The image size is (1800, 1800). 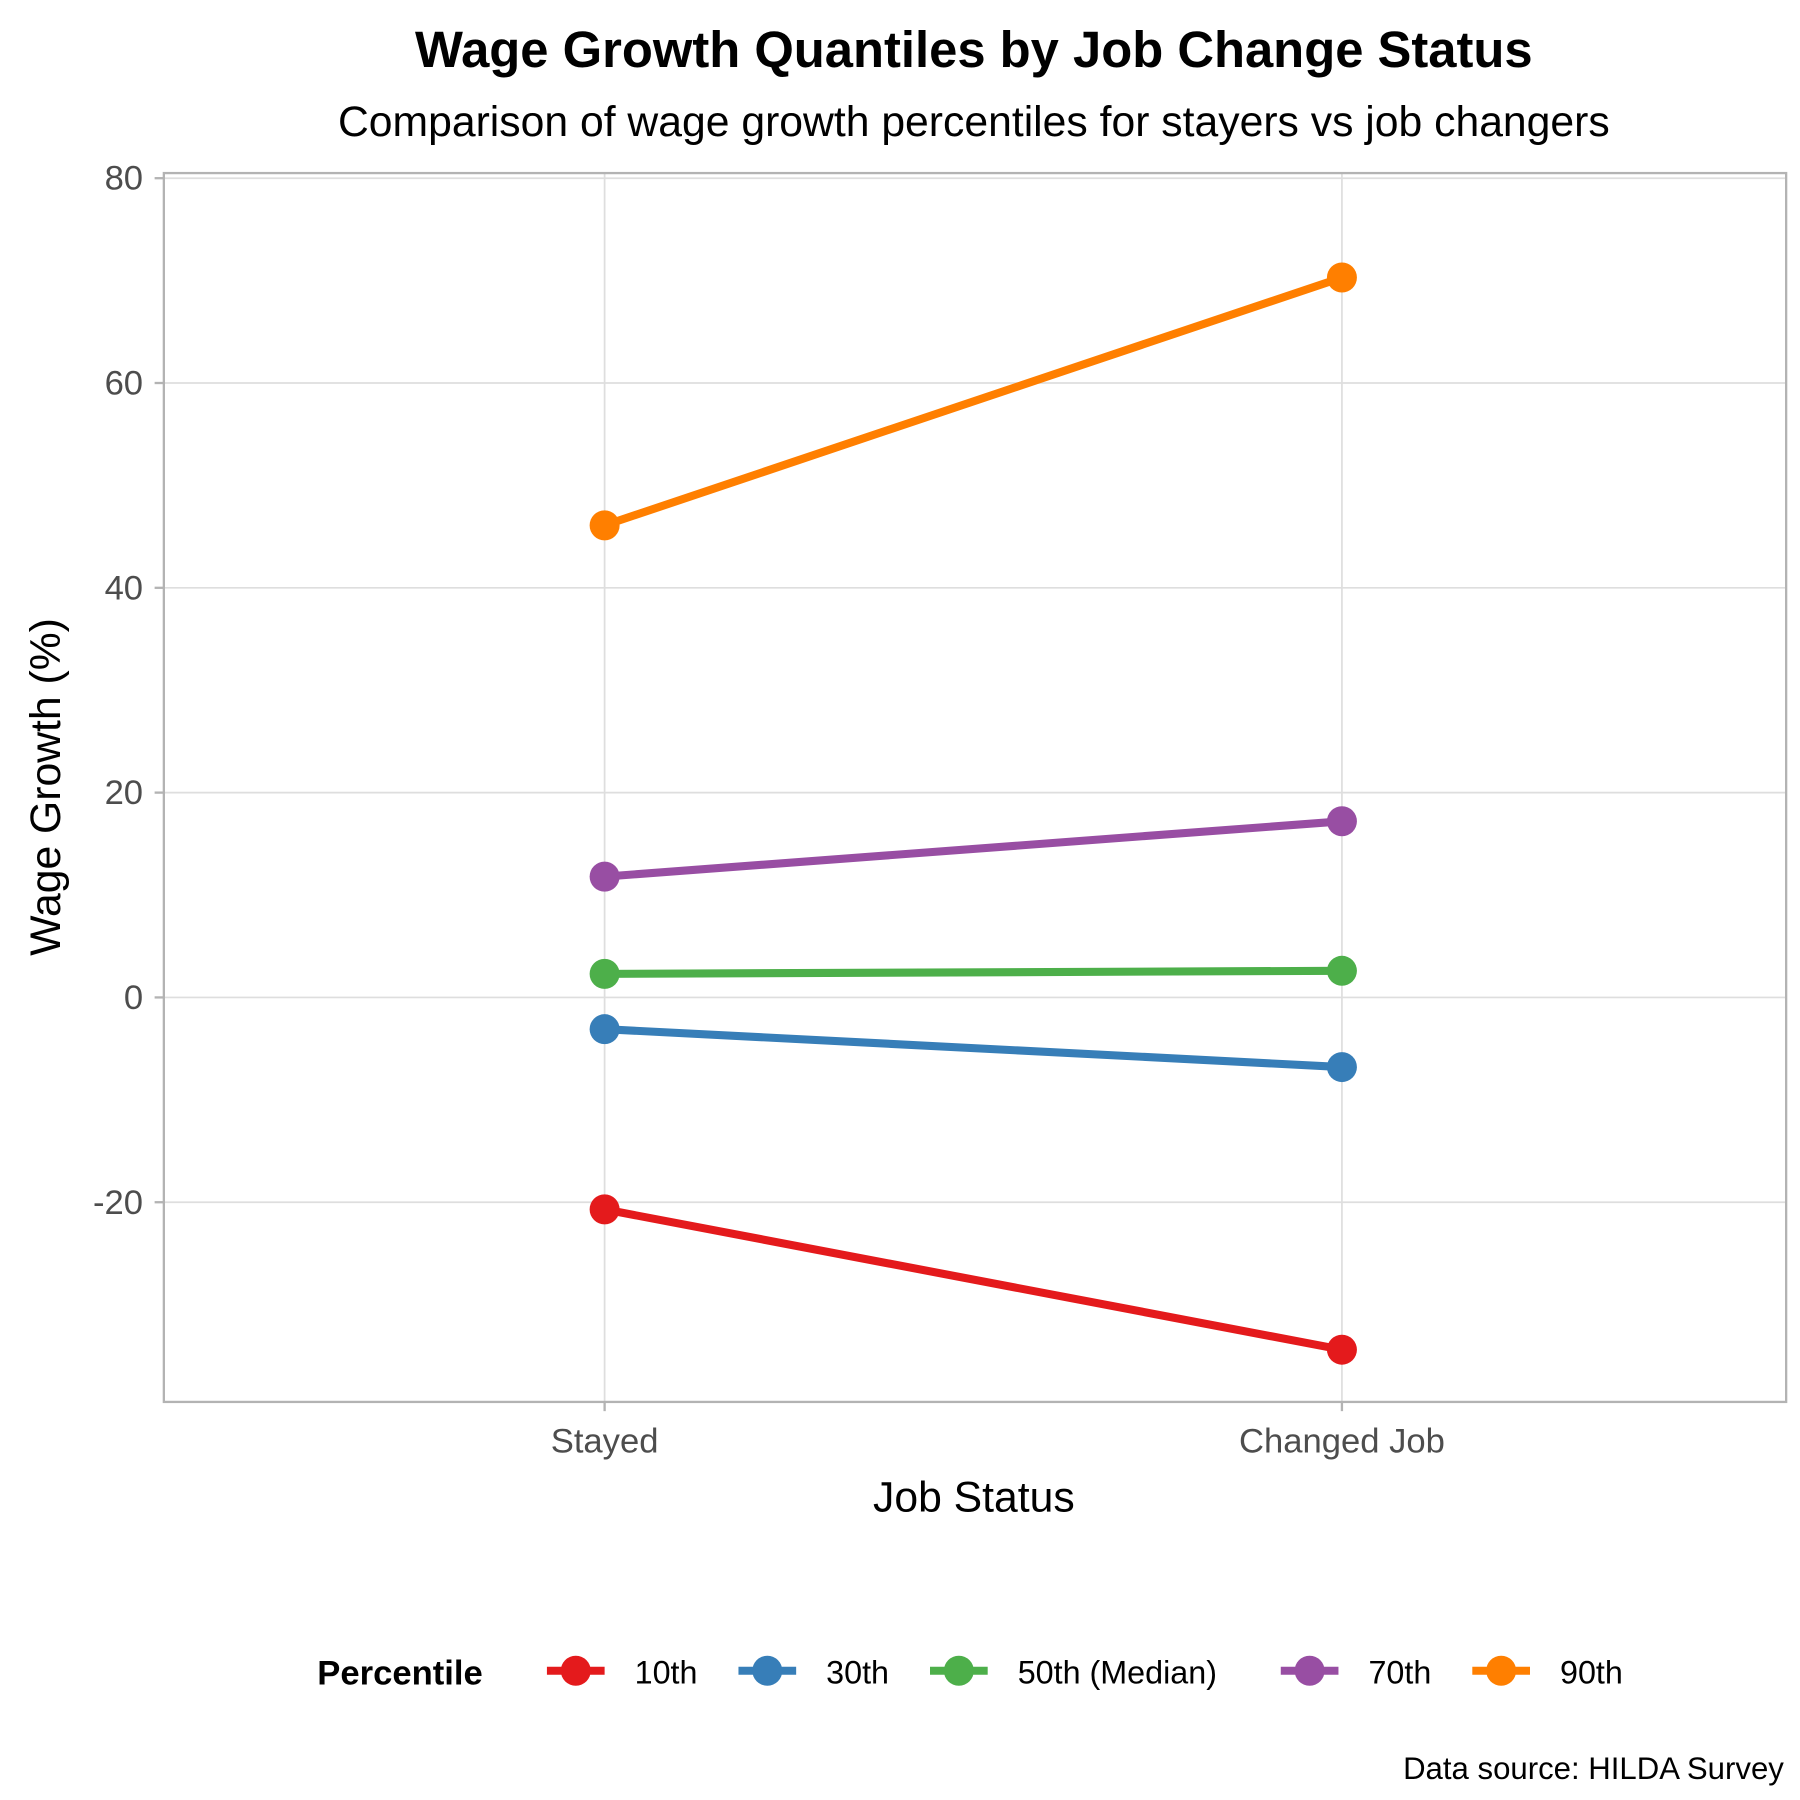 I want to click on legend-item: 90th, so click(x=1547, y=1672).